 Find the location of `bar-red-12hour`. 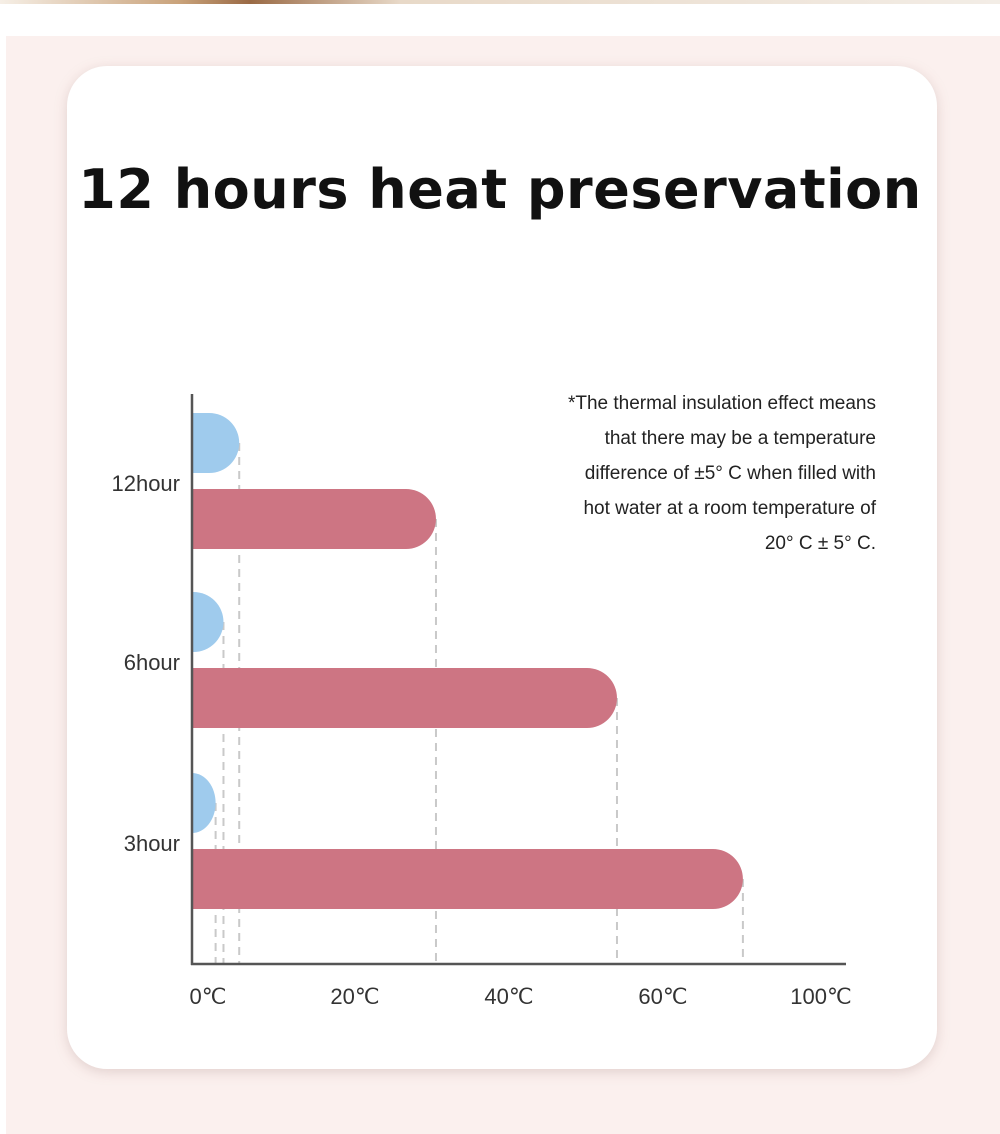

bar-red-12hour is located at coordinates (314, 519).